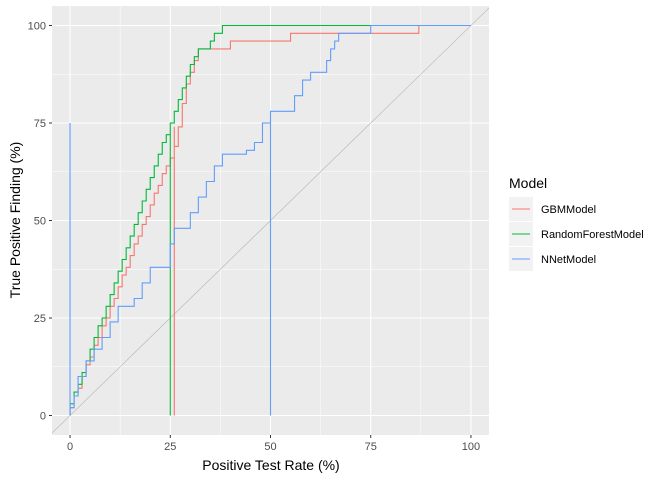 The height and width of the screenshot is (480, 672). What do you see at coordinates (528, 183) in the screenshot?
I see `legend-title: Model` at bounding box center [528, 183].